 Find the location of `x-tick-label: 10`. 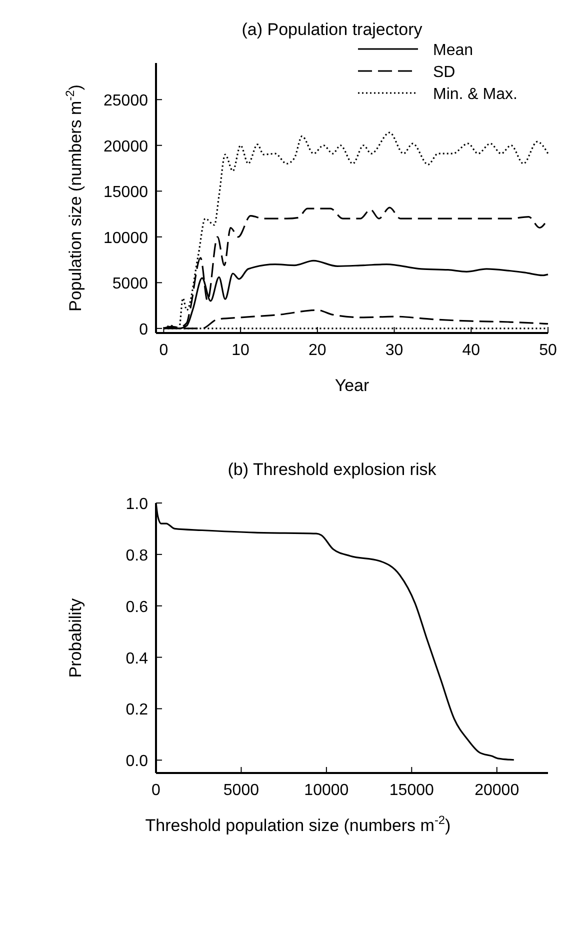

x-tick-label: 10 is located at coordinates (241, 350).